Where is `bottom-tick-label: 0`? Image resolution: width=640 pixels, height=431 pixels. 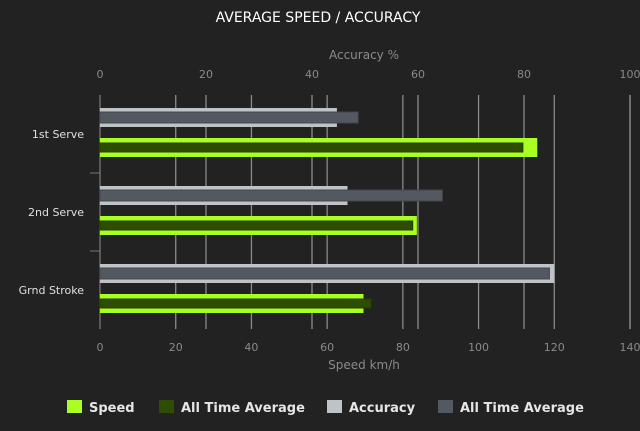
bottom-tick-label: 0 is located at coordinates (100, 347).